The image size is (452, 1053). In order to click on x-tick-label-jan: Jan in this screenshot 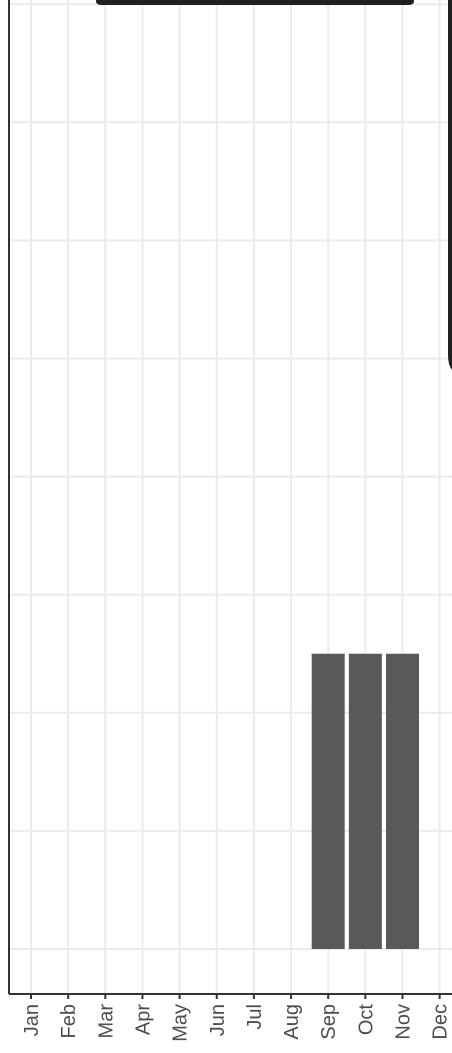, I will do `click(32, 1020)`.